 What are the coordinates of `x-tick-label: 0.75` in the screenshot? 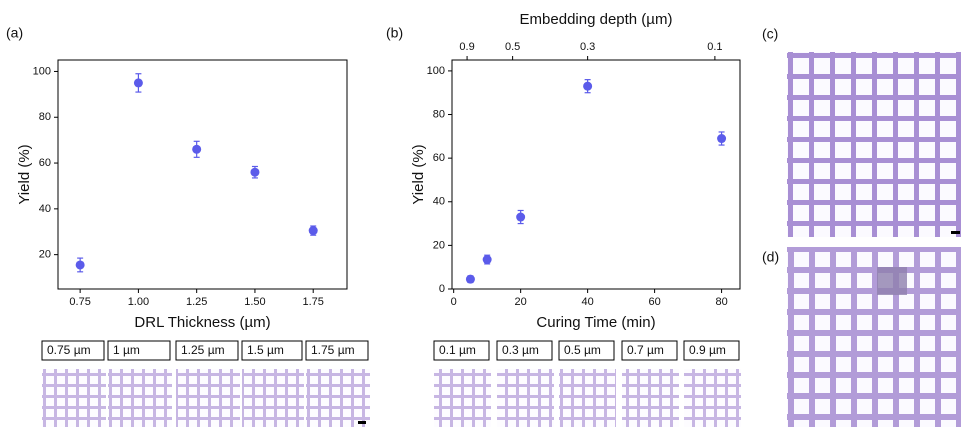 It's located at (79, 302).